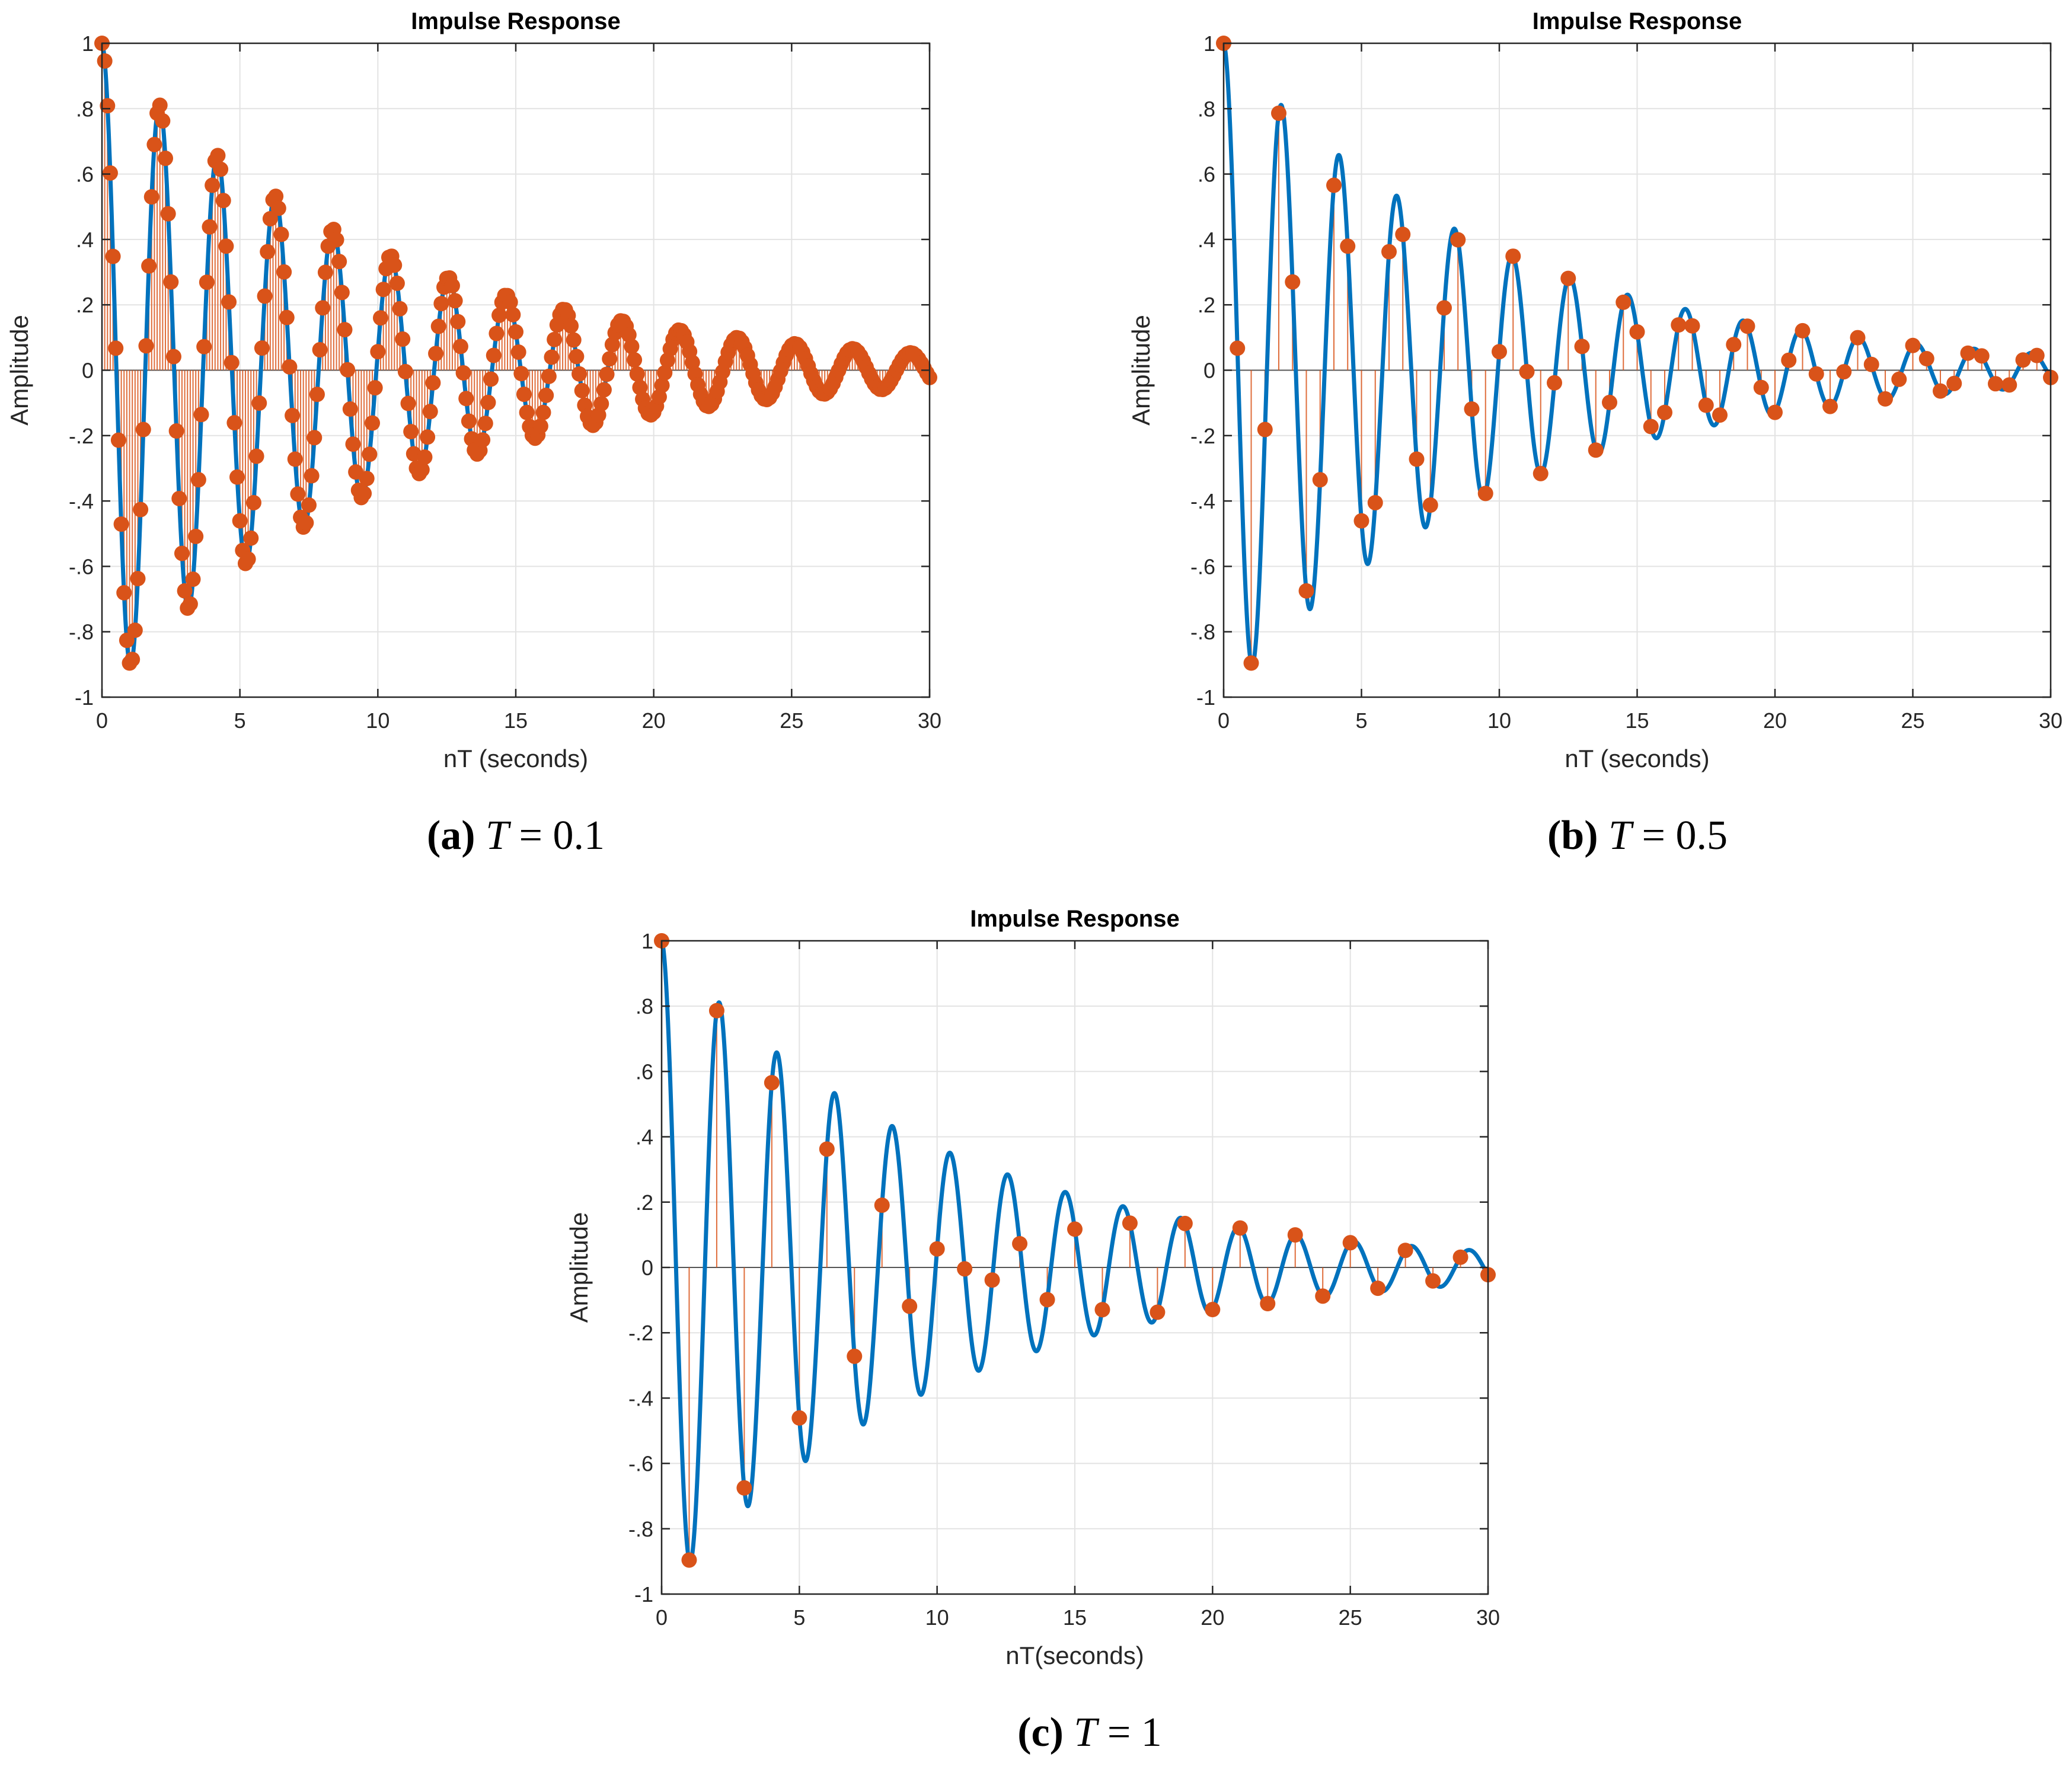 This screenshot has width=2072, height=1766. Describe the element at coordinates (81, 632) in the screenshot. I see `y-tick-label: -.8` at that location.